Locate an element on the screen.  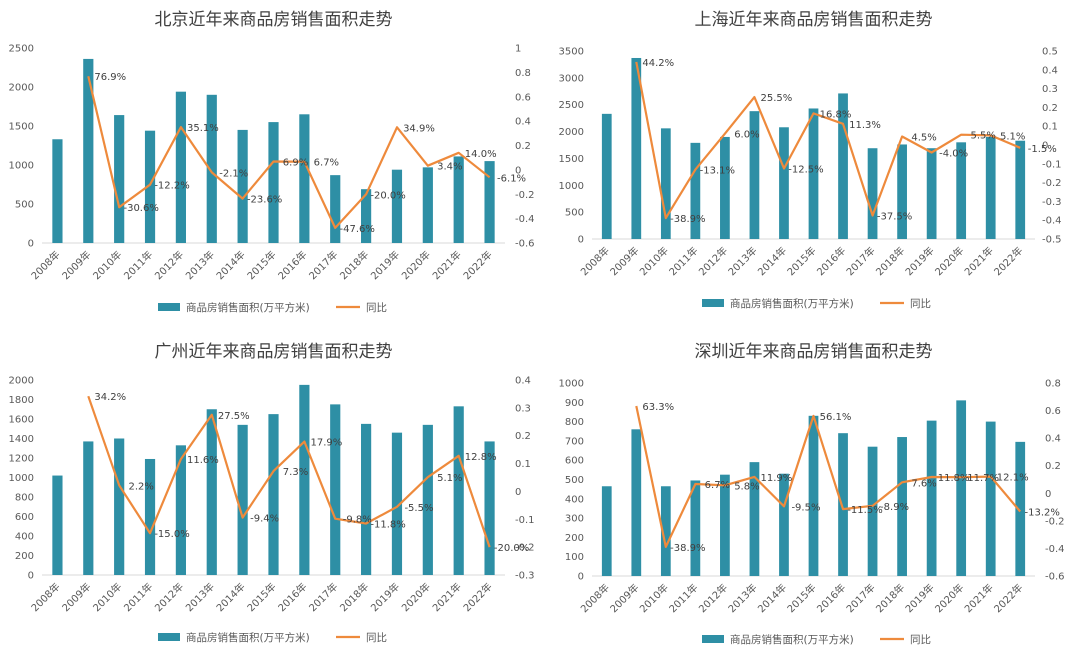
y-tick-label: 700 is located at coordinates (574, 441).